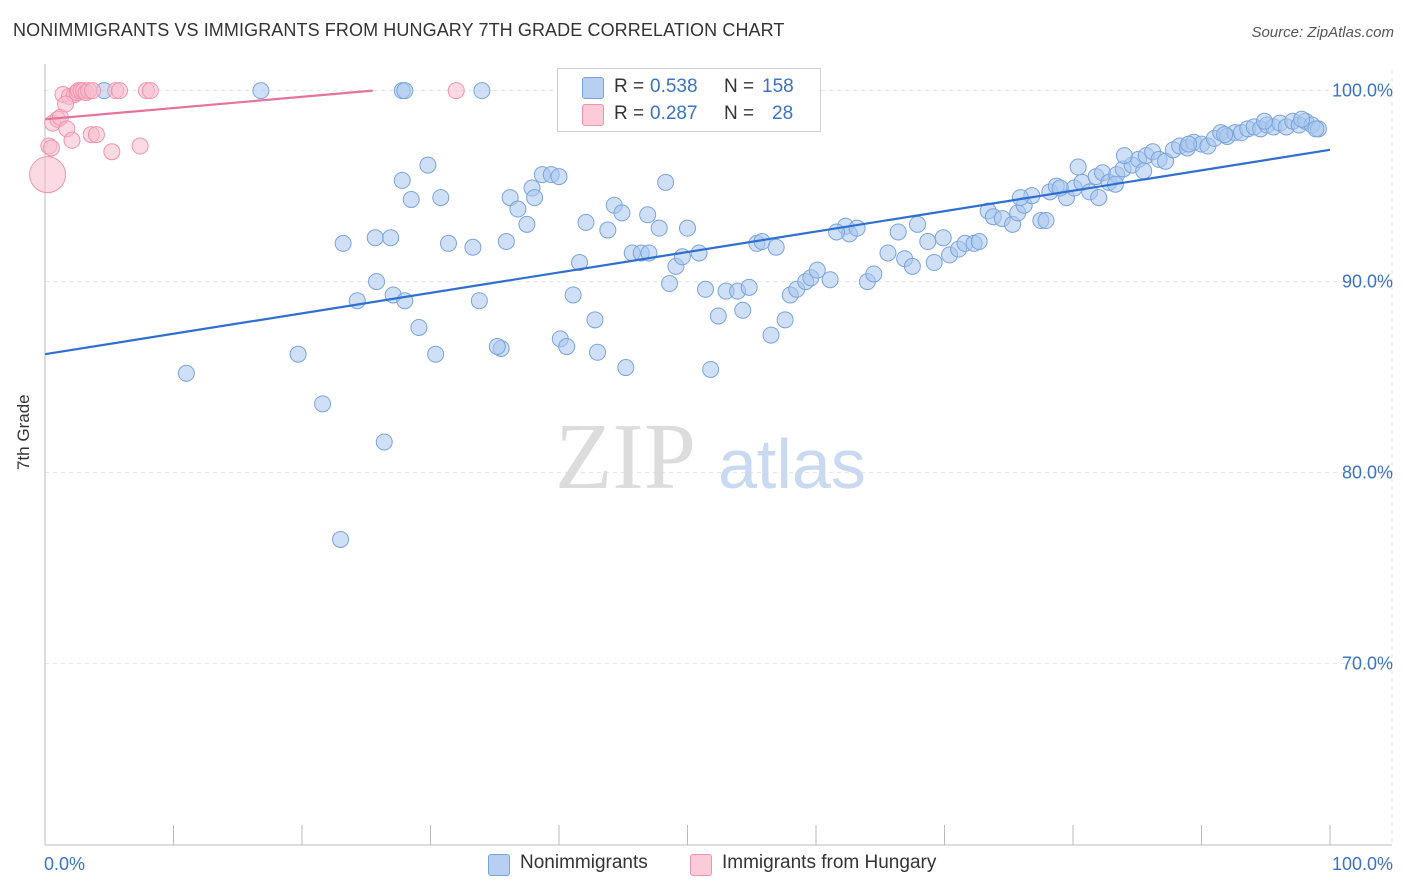  What do you see at coordinates (1322, 32) in the screenshot?
I see `source-credit: Source: ZipAtlas.com` at bounding box center [1322, 32].